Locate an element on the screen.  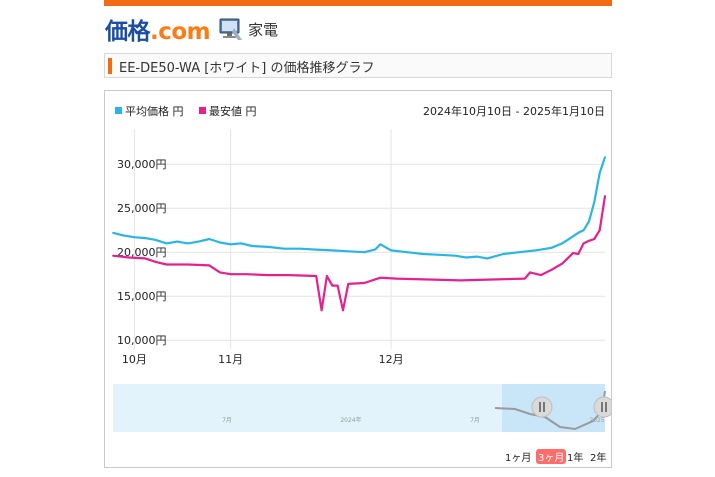
legend-label: 最安値 円 is located at coordinates (233, 111).